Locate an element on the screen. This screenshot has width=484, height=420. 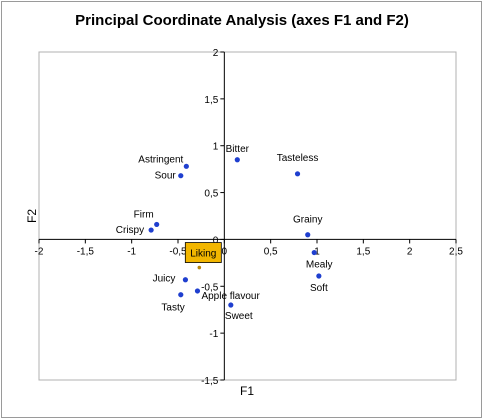
point-label: Soft is located at coordinates (319, 288).